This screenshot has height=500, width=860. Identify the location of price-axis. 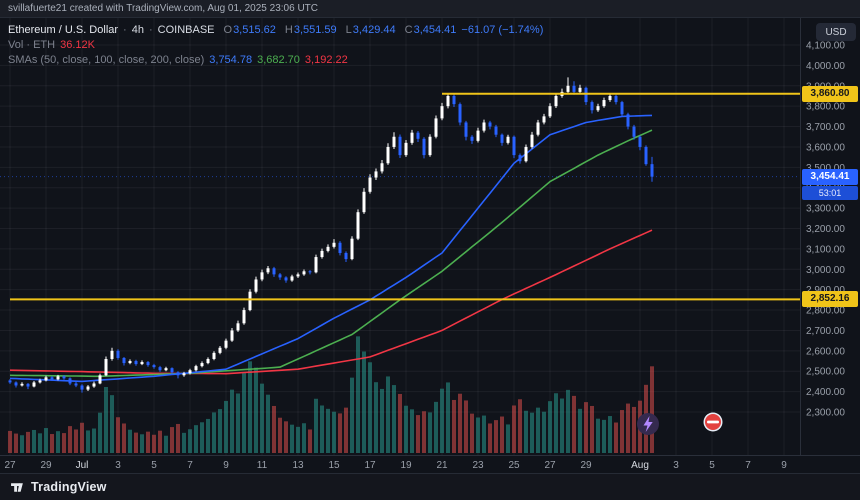
(830, 236).